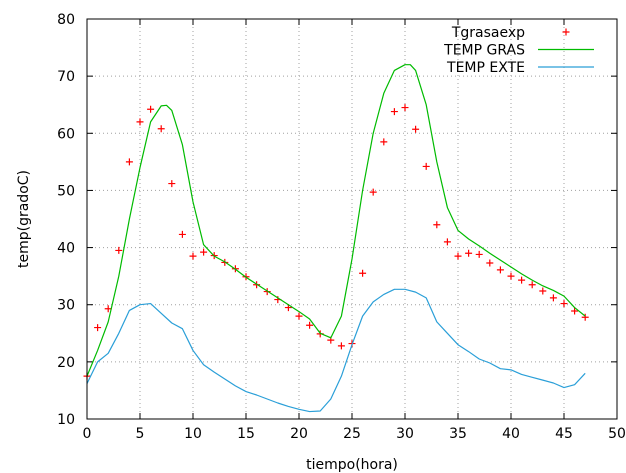 This screenshot has height=473, width=626. What do you see at coordinates (485, 68) in the screenshot?
I see `legend-label: TEMP EXTE` at bounding box center [485, 68].